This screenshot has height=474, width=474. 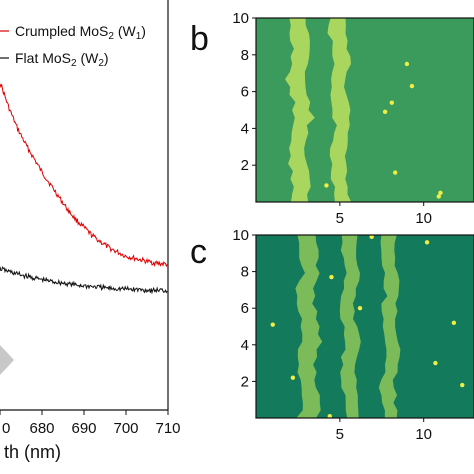 What do you see at coordinates (83, 428) in the screenshot?
I see `panel-a-x-tick-label: 690` at bounding box center [83, 428].